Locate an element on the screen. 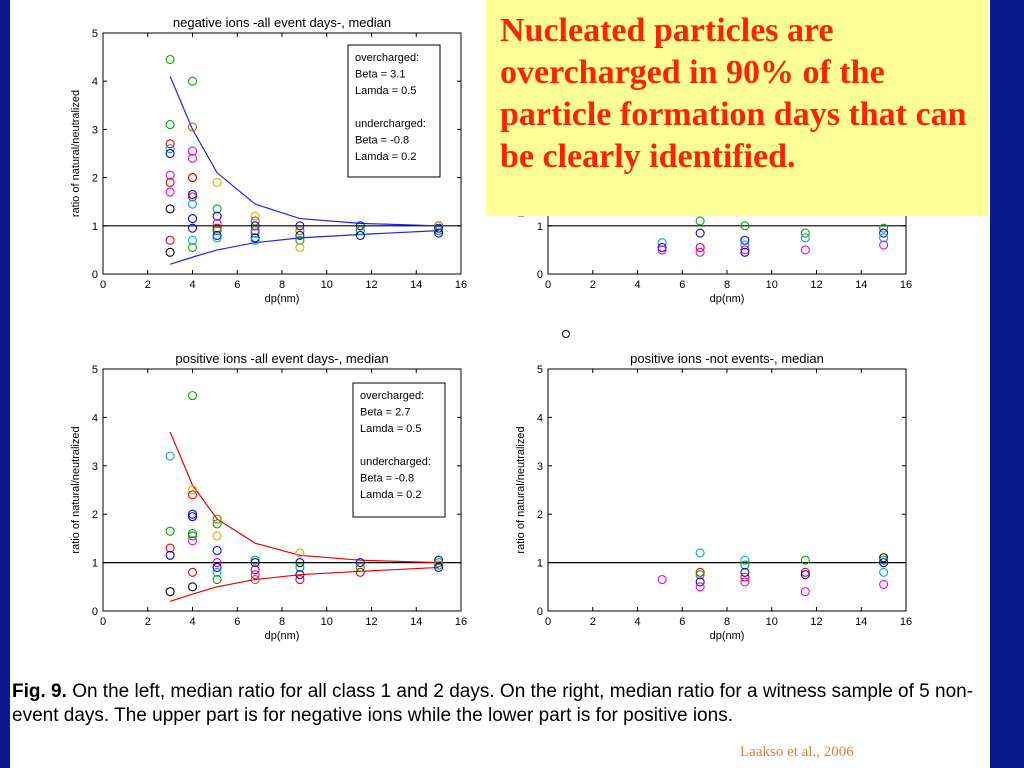 This screenshot has height=768, width=1024. fit-parameter-text: overcharged: is located at coordinates (392, 396).